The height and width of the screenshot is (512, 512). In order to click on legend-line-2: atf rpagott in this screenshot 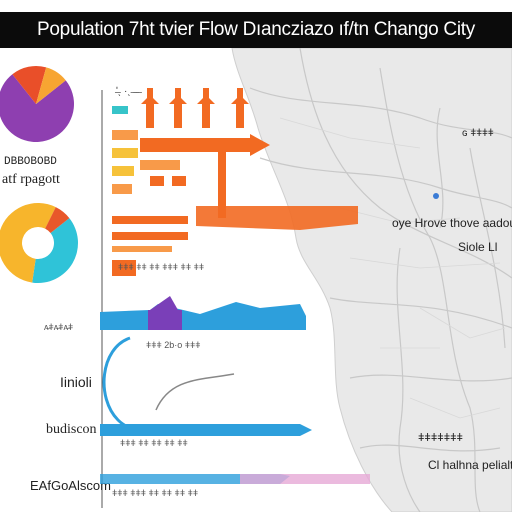, I will do `click(31, 179)`.